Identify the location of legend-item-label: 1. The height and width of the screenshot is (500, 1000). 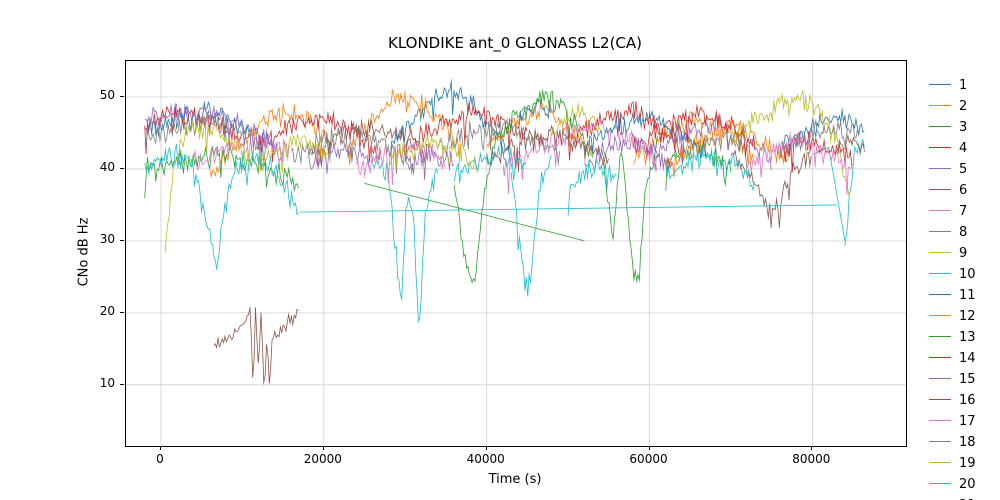
(963, 85).